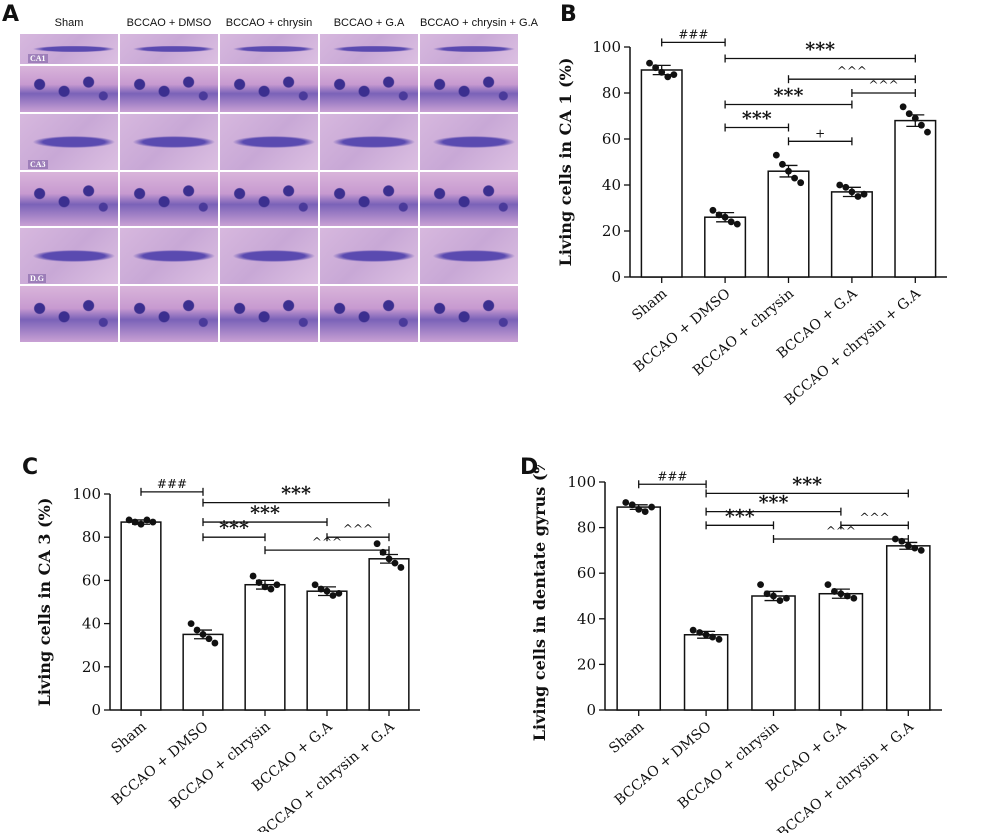 The height and width of the screenshot is (837, 1000). I want to click on y-axis-title: Living cells in dentate gyrus (%), so click(539, 603).